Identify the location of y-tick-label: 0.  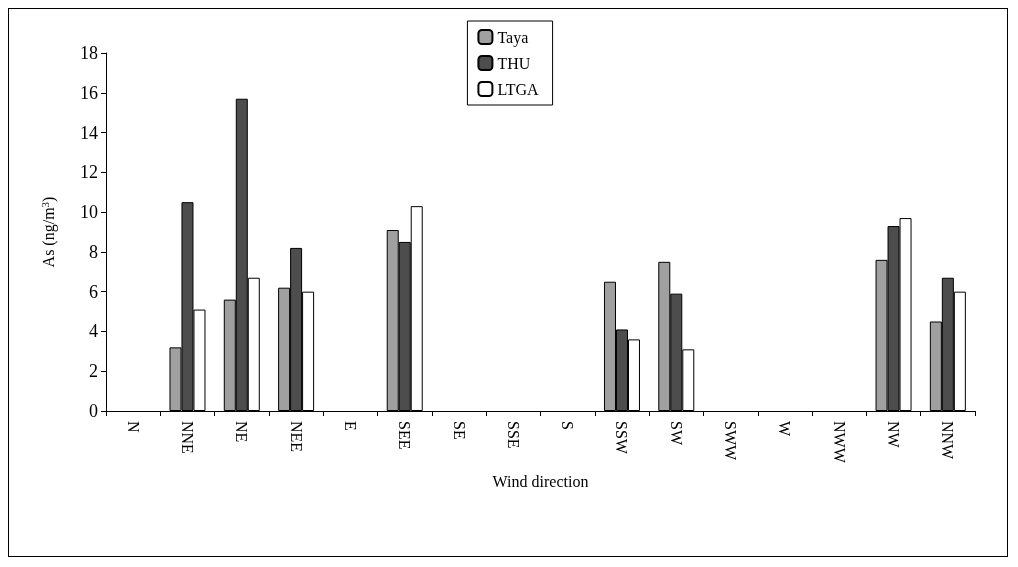
(93, 411).